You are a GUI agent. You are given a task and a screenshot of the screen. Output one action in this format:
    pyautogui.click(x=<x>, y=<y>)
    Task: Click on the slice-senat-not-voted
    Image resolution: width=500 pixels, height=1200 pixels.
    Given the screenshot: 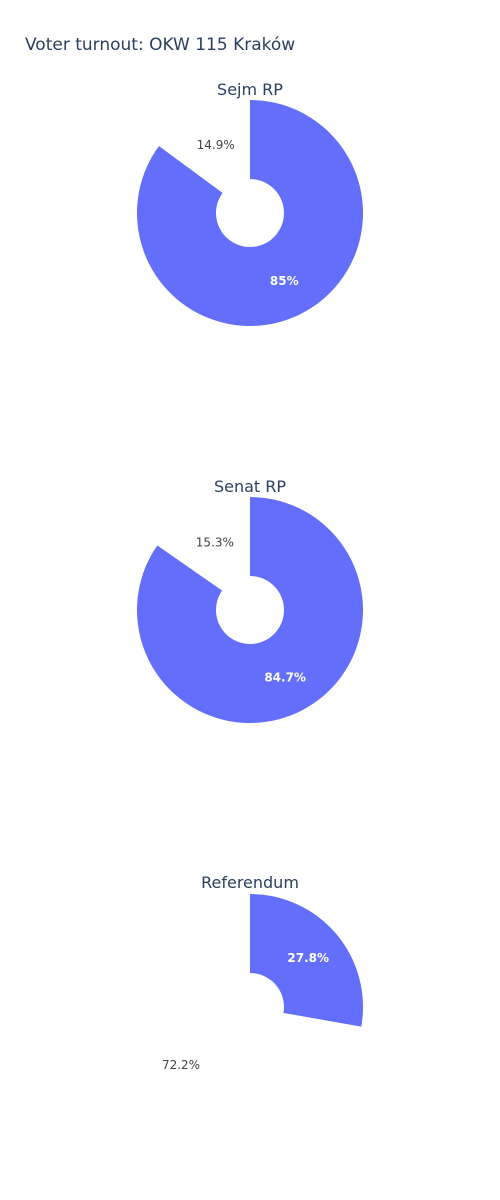 What is the action you would take?
    pyautogui.click(x=203, y=544)
    